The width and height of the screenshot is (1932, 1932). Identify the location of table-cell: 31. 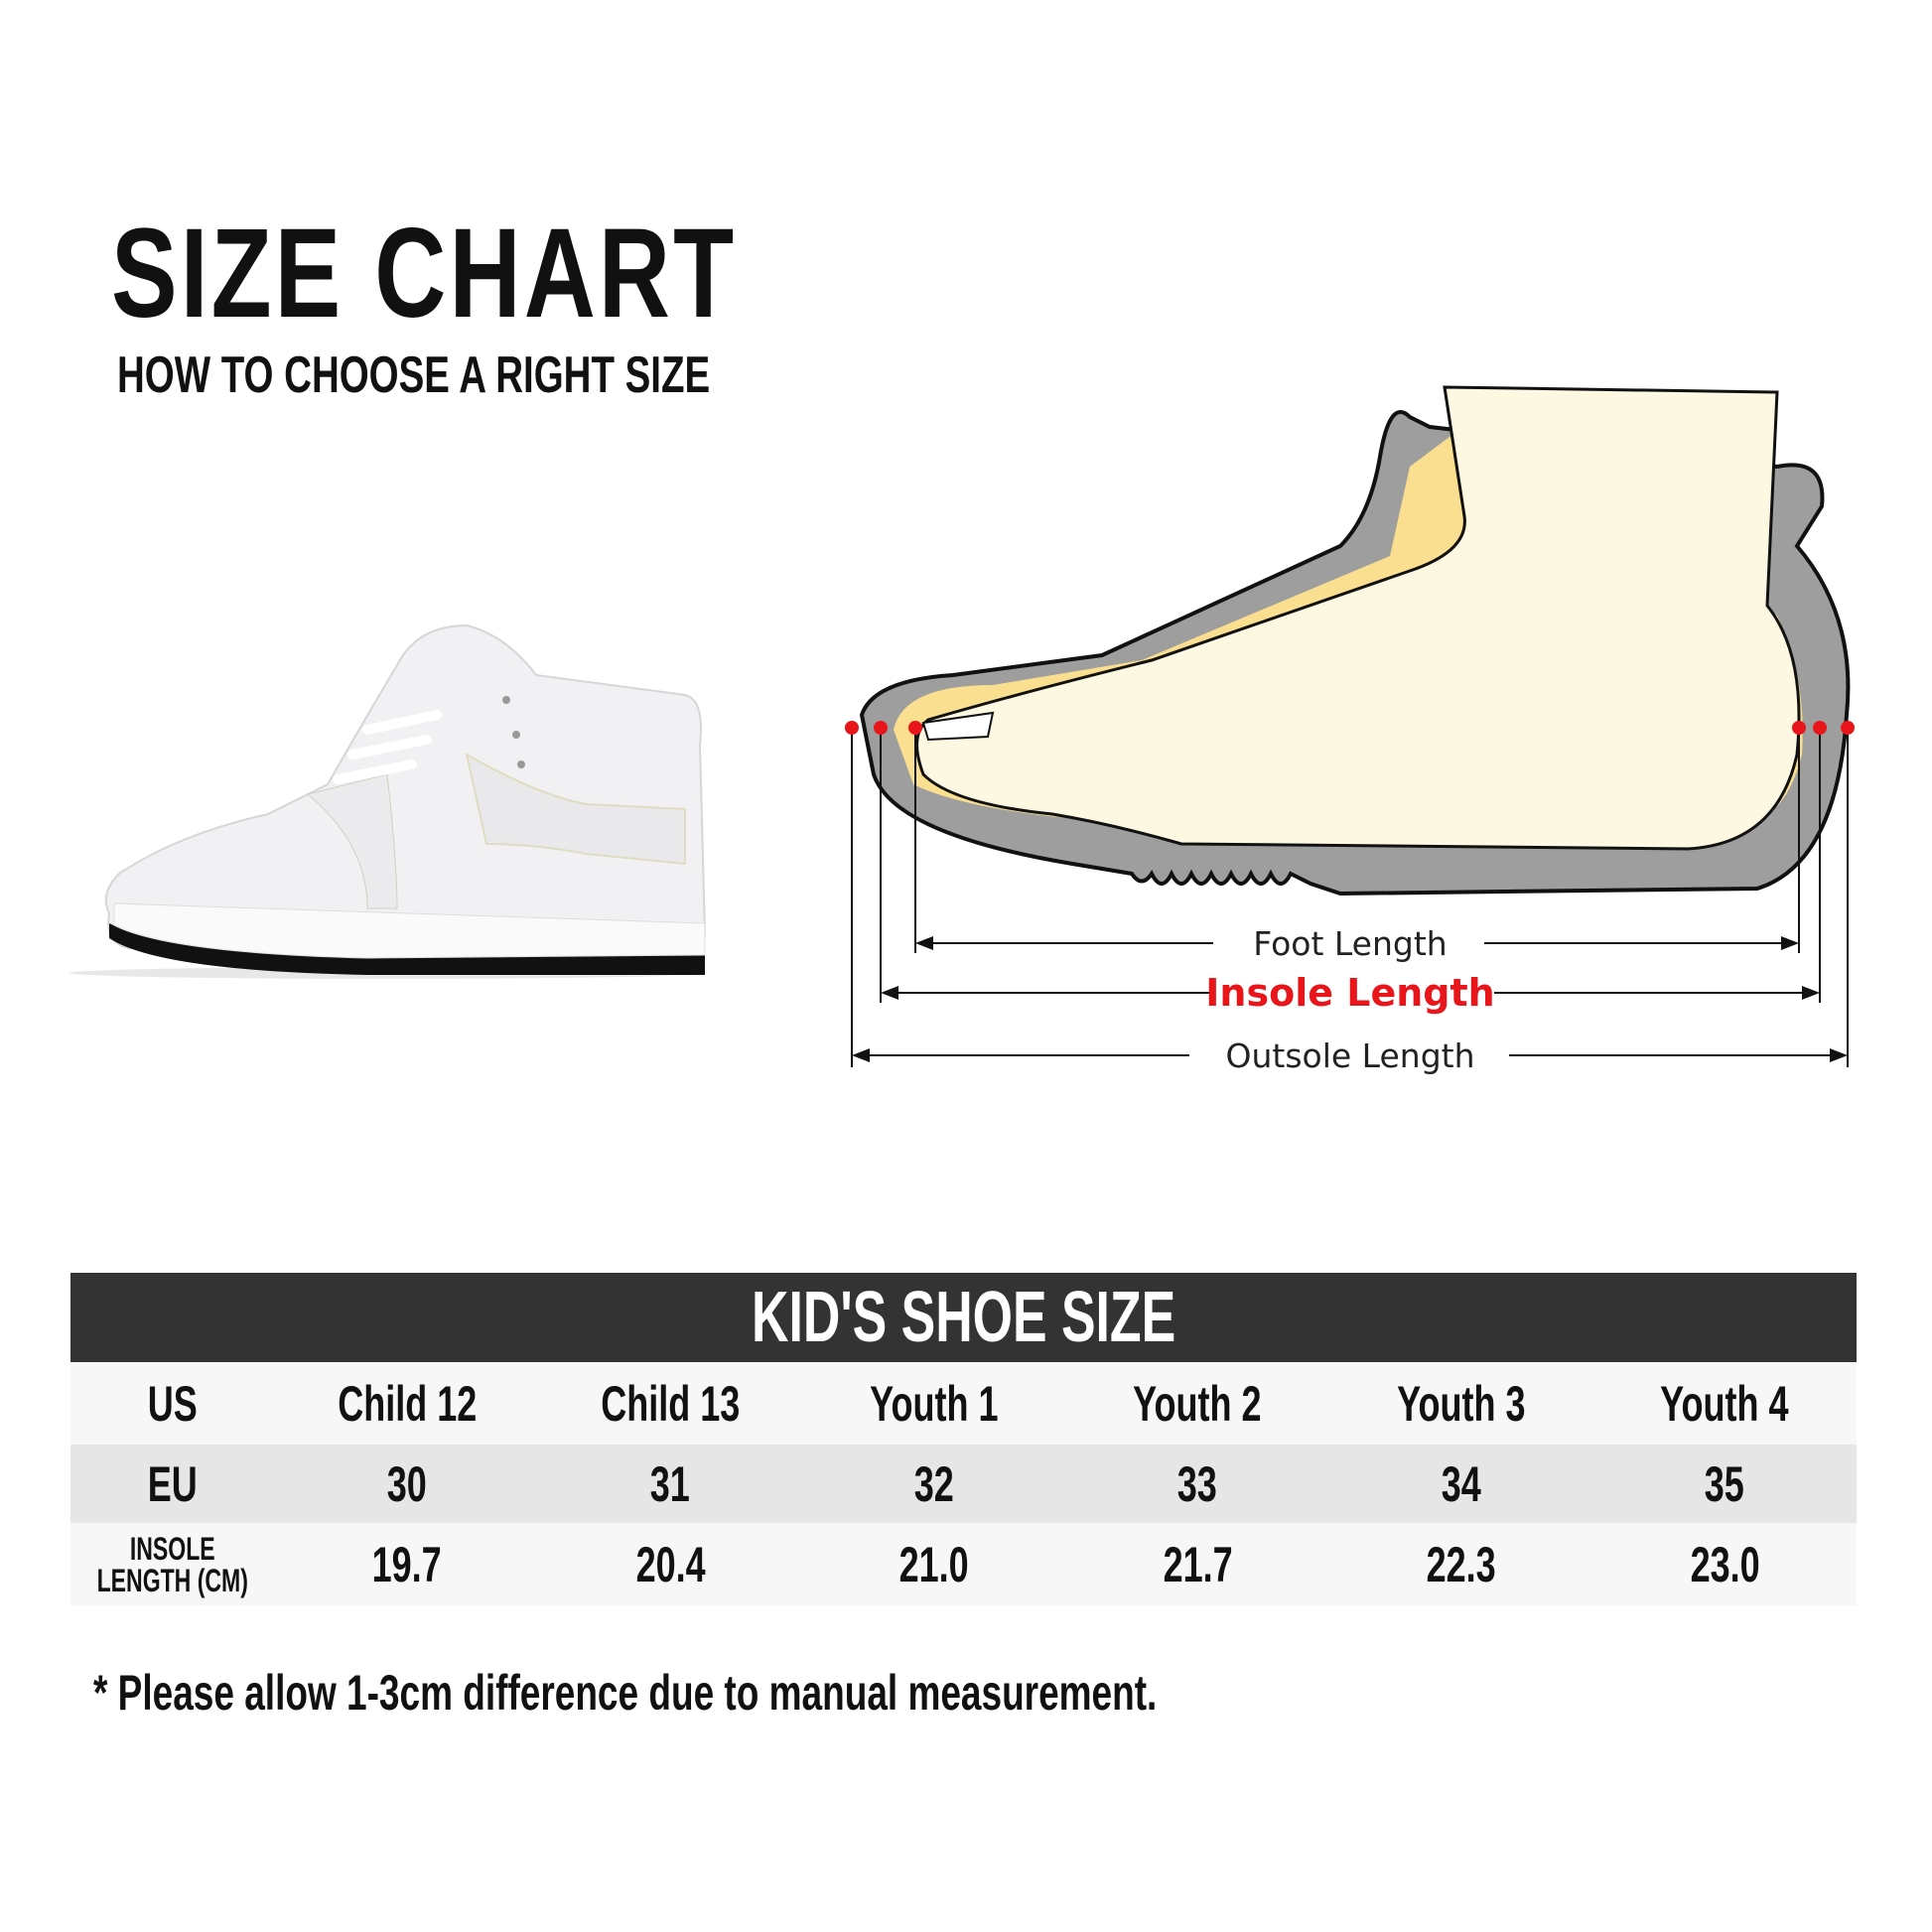
(670, 1483).